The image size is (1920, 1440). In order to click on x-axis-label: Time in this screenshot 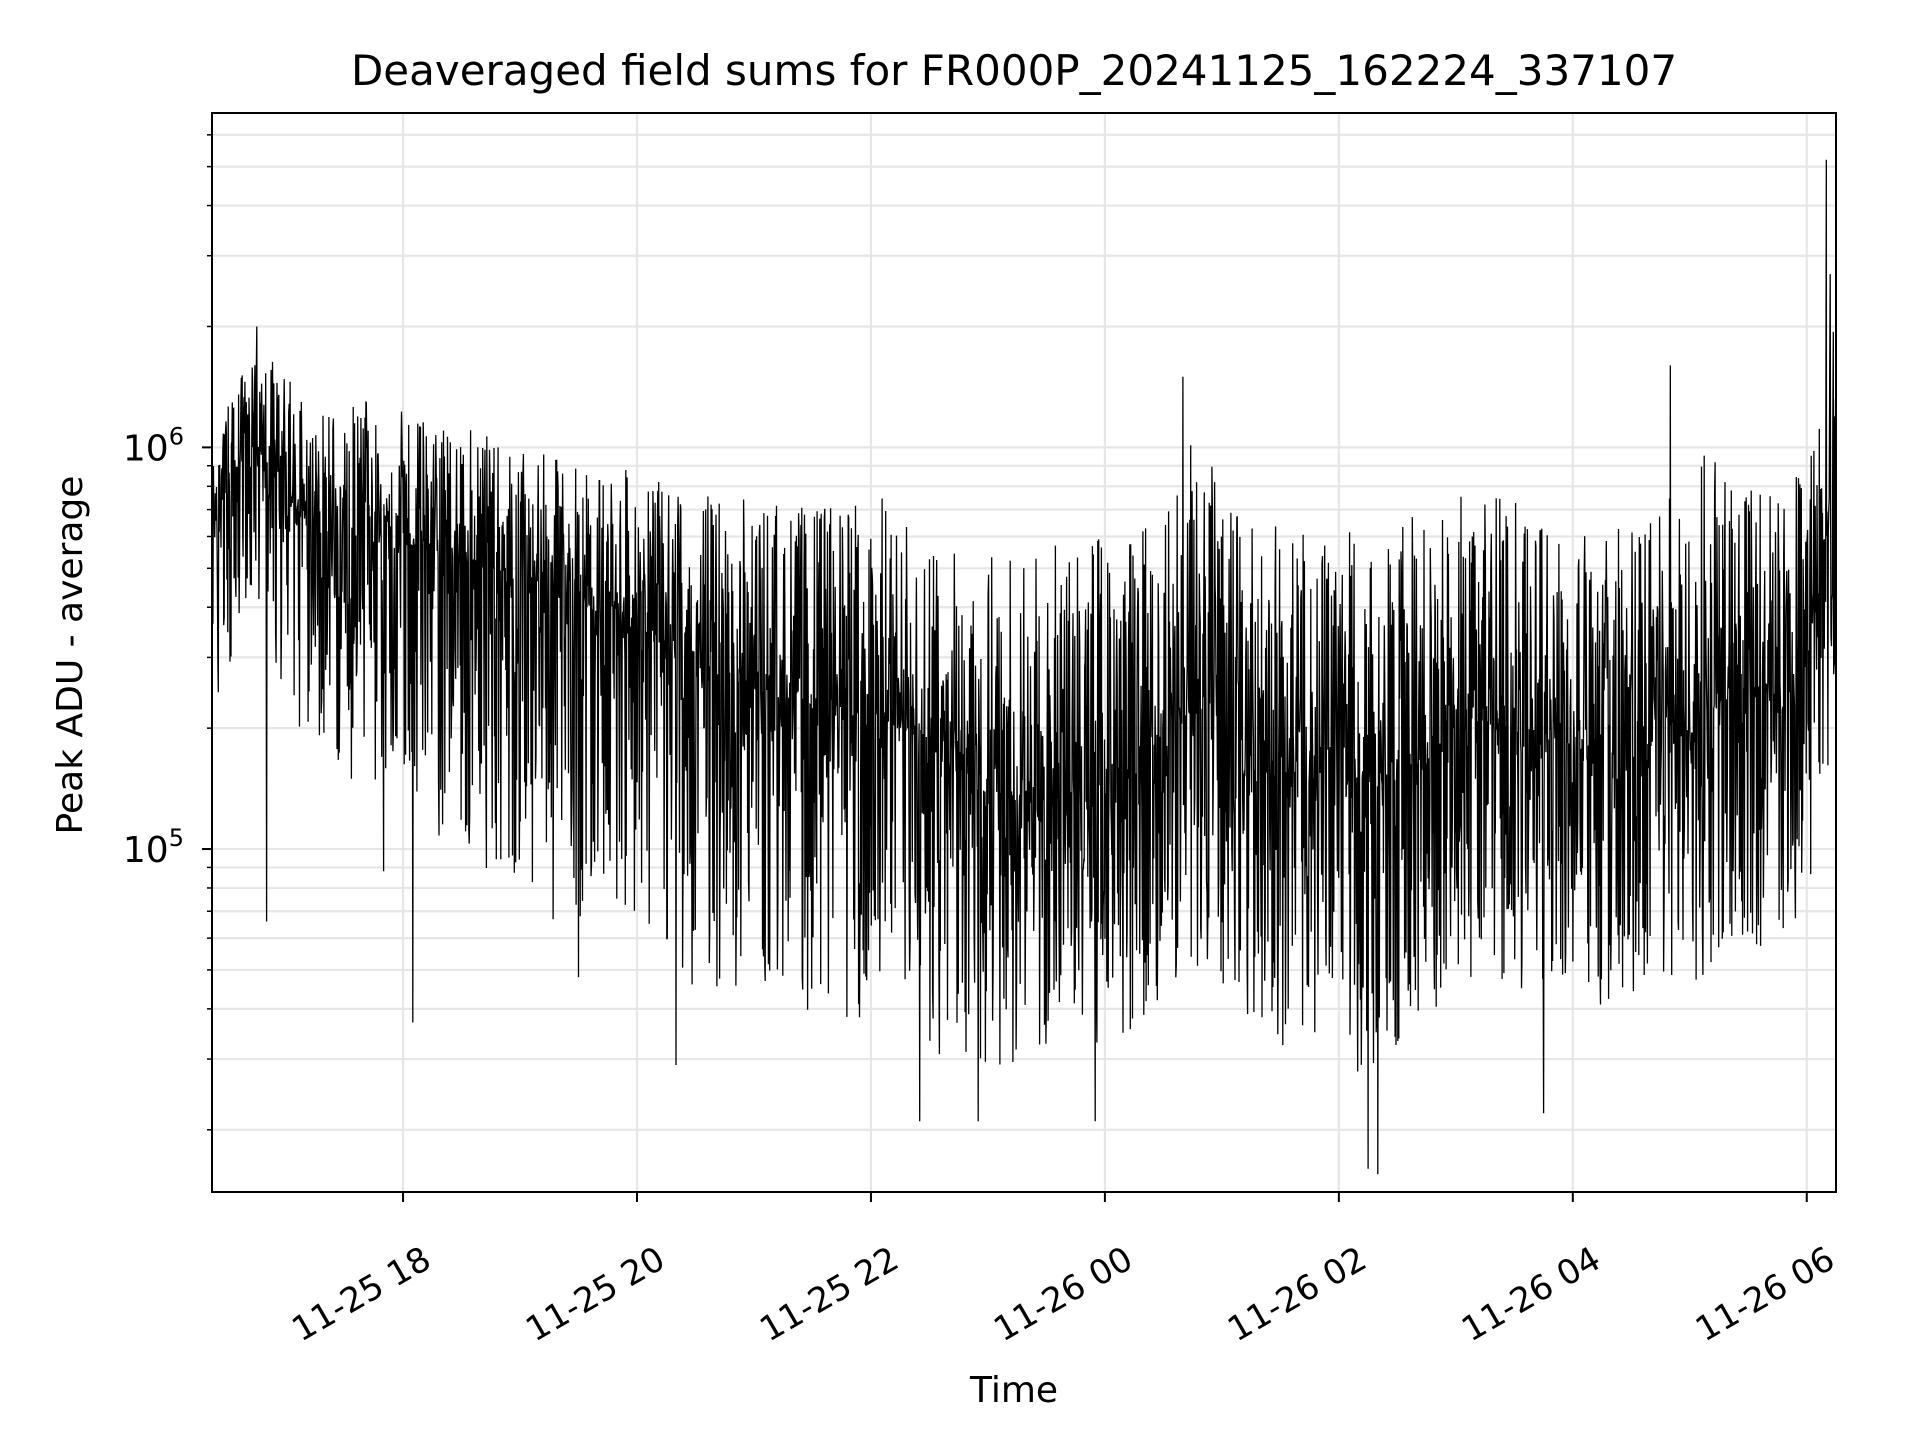, I will do `click(1013, 1390)`.